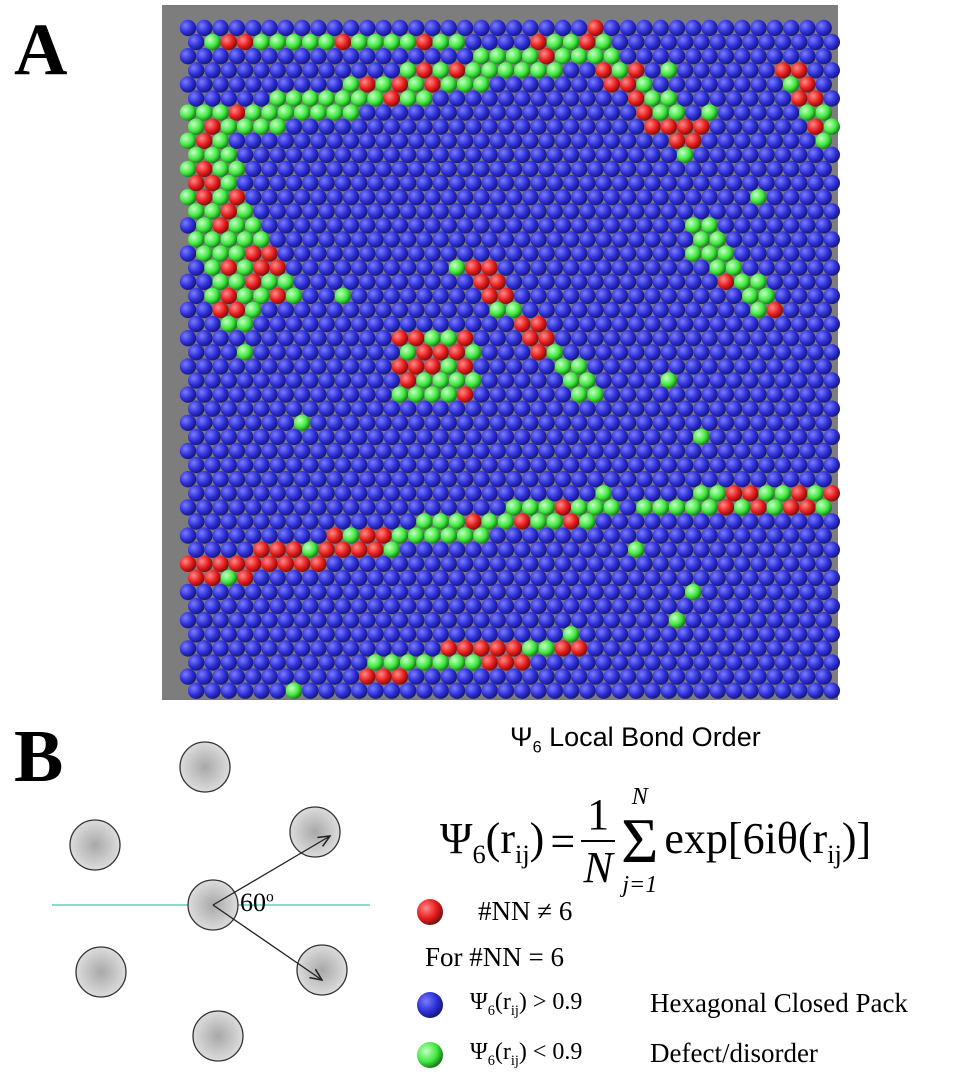  I want to click on text-piece: Ψ, so click(521, 737).